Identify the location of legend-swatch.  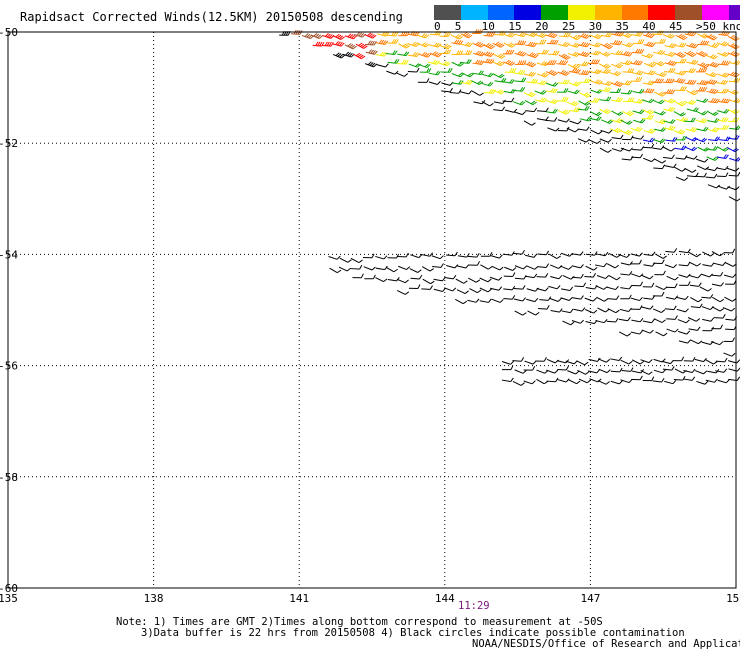
(734, 12).